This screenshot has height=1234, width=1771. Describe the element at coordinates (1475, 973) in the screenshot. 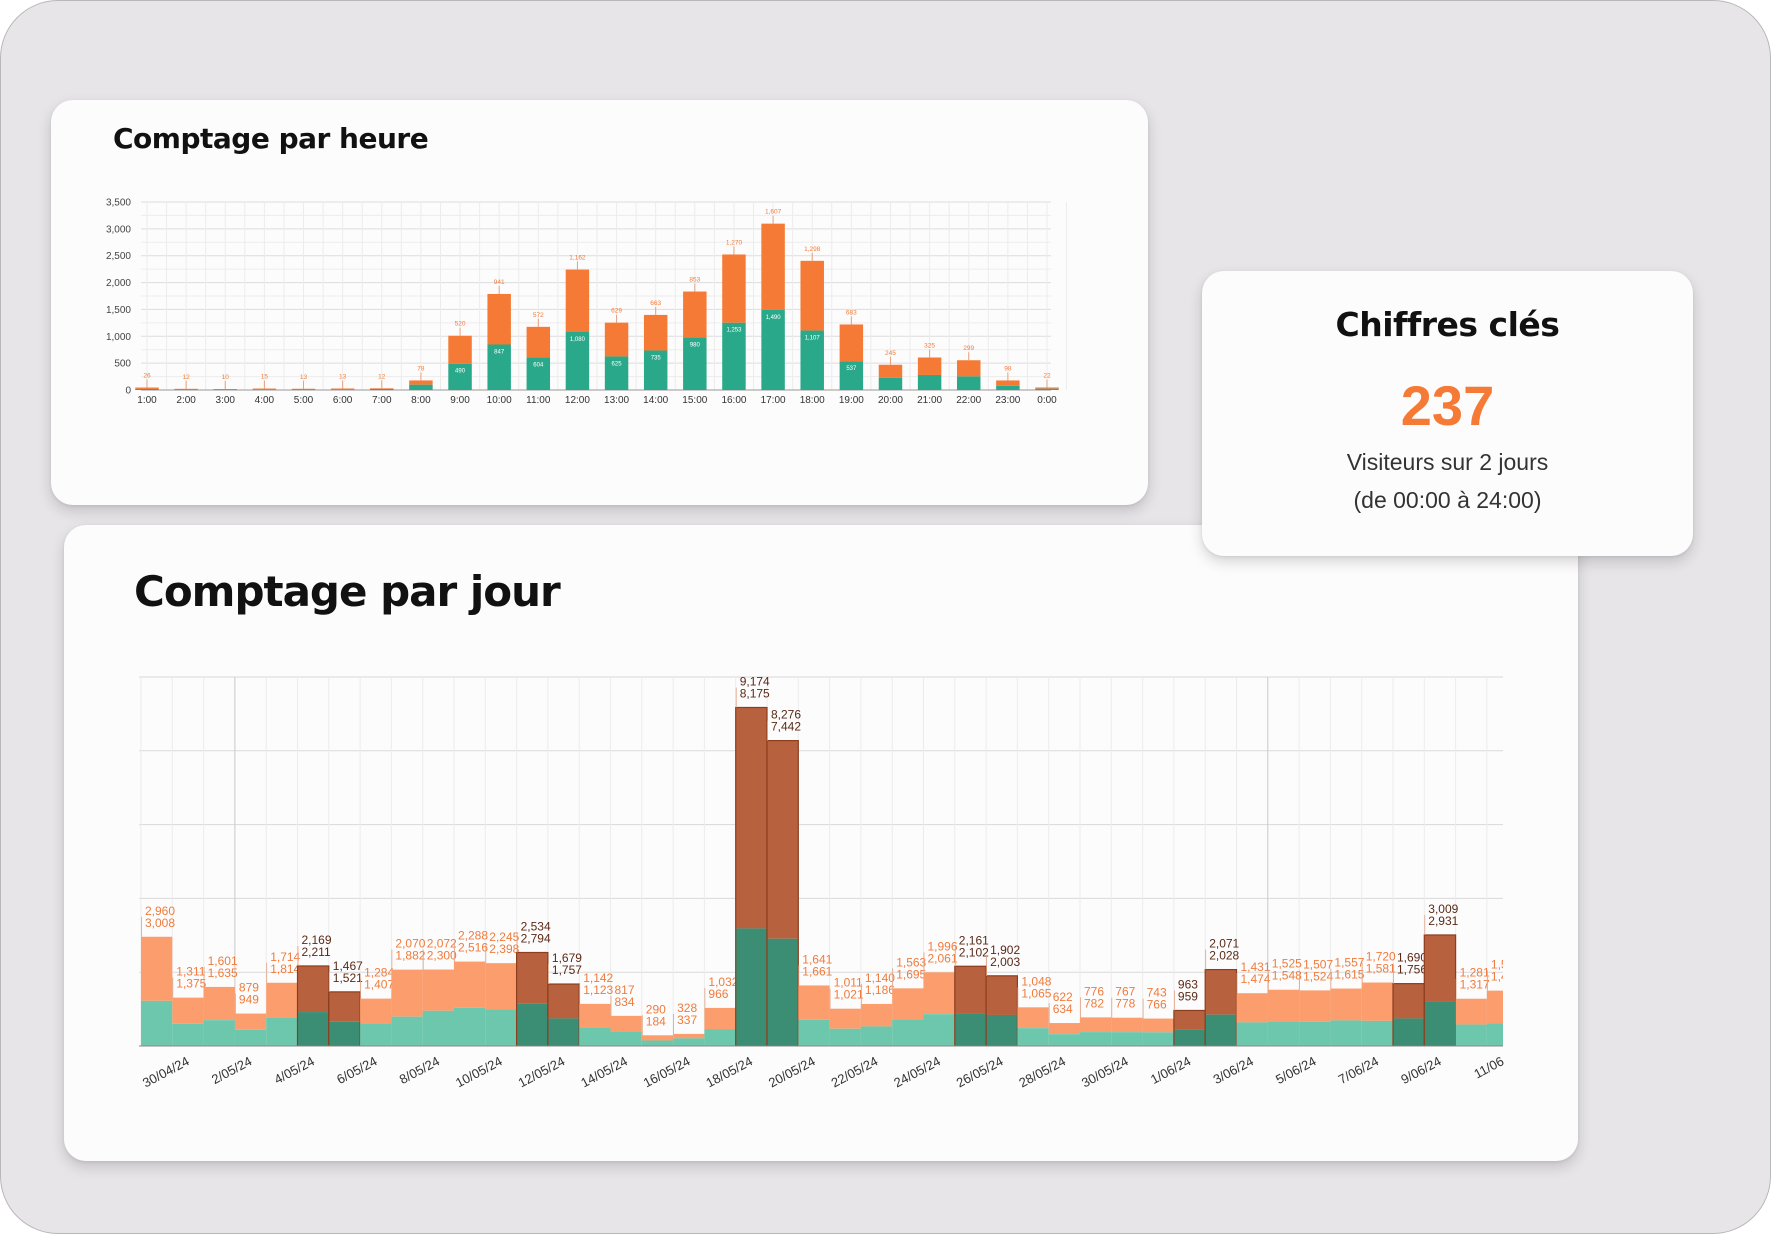

I see `daily-data-label-top: 1,281` at that location.